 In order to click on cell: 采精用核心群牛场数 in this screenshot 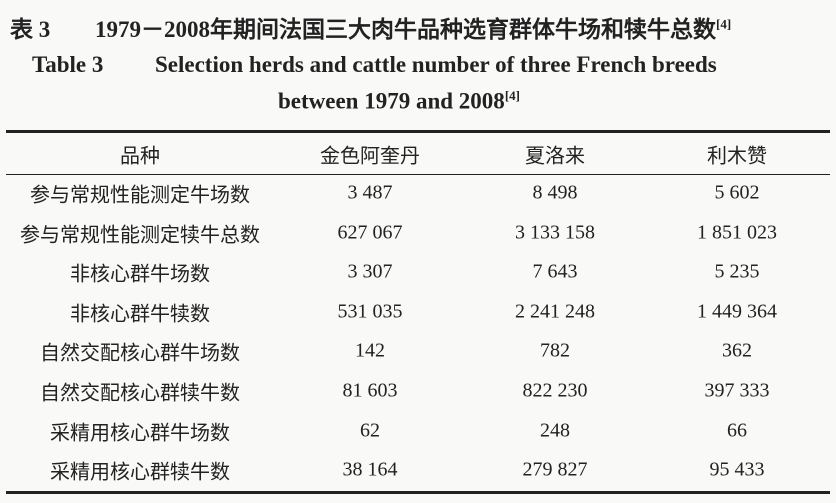, I will do `click(140, 433)`.